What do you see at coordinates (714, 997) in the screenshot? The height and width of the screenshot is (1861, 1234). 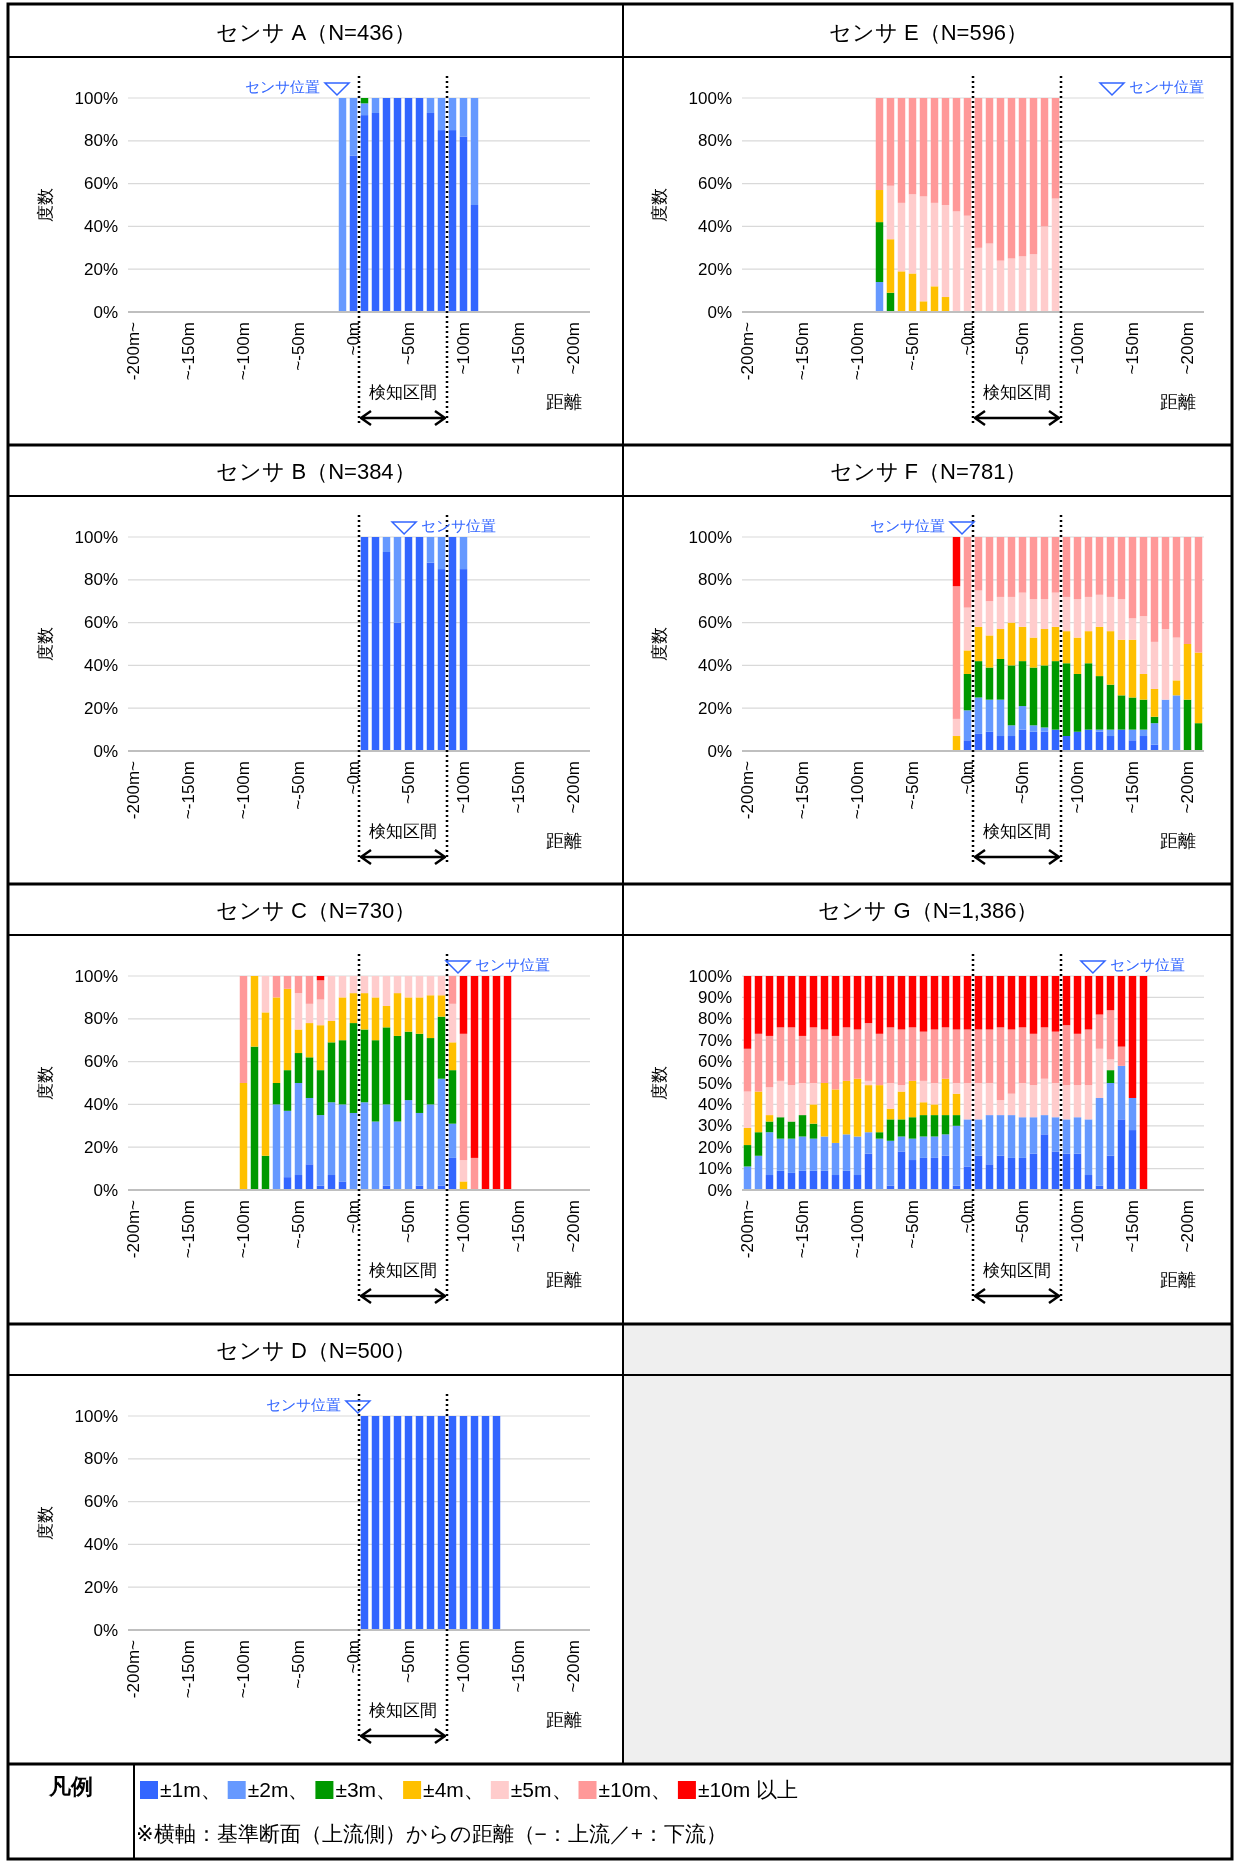 I see `y-tick-label: 90%` at bounding box center [714, 997].